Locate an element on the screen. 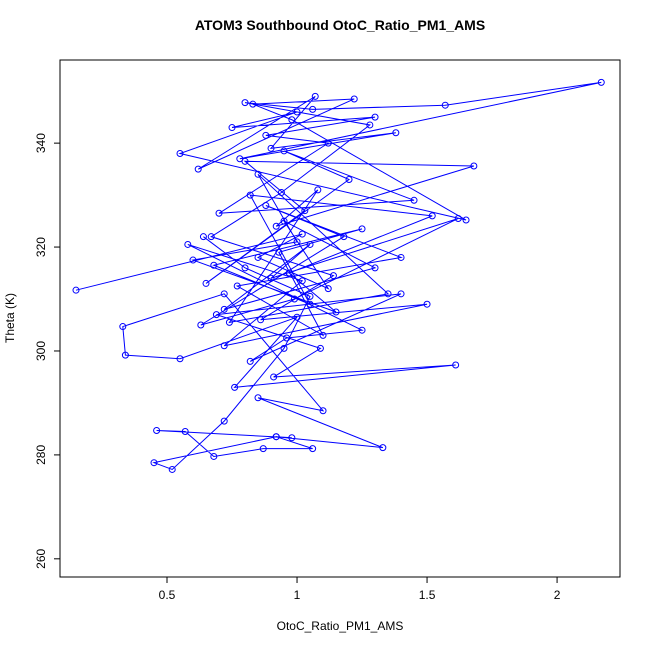 This screenshot has width=650, height=650. x-tick-label: 1.5 is located at coordinates (427, 595).